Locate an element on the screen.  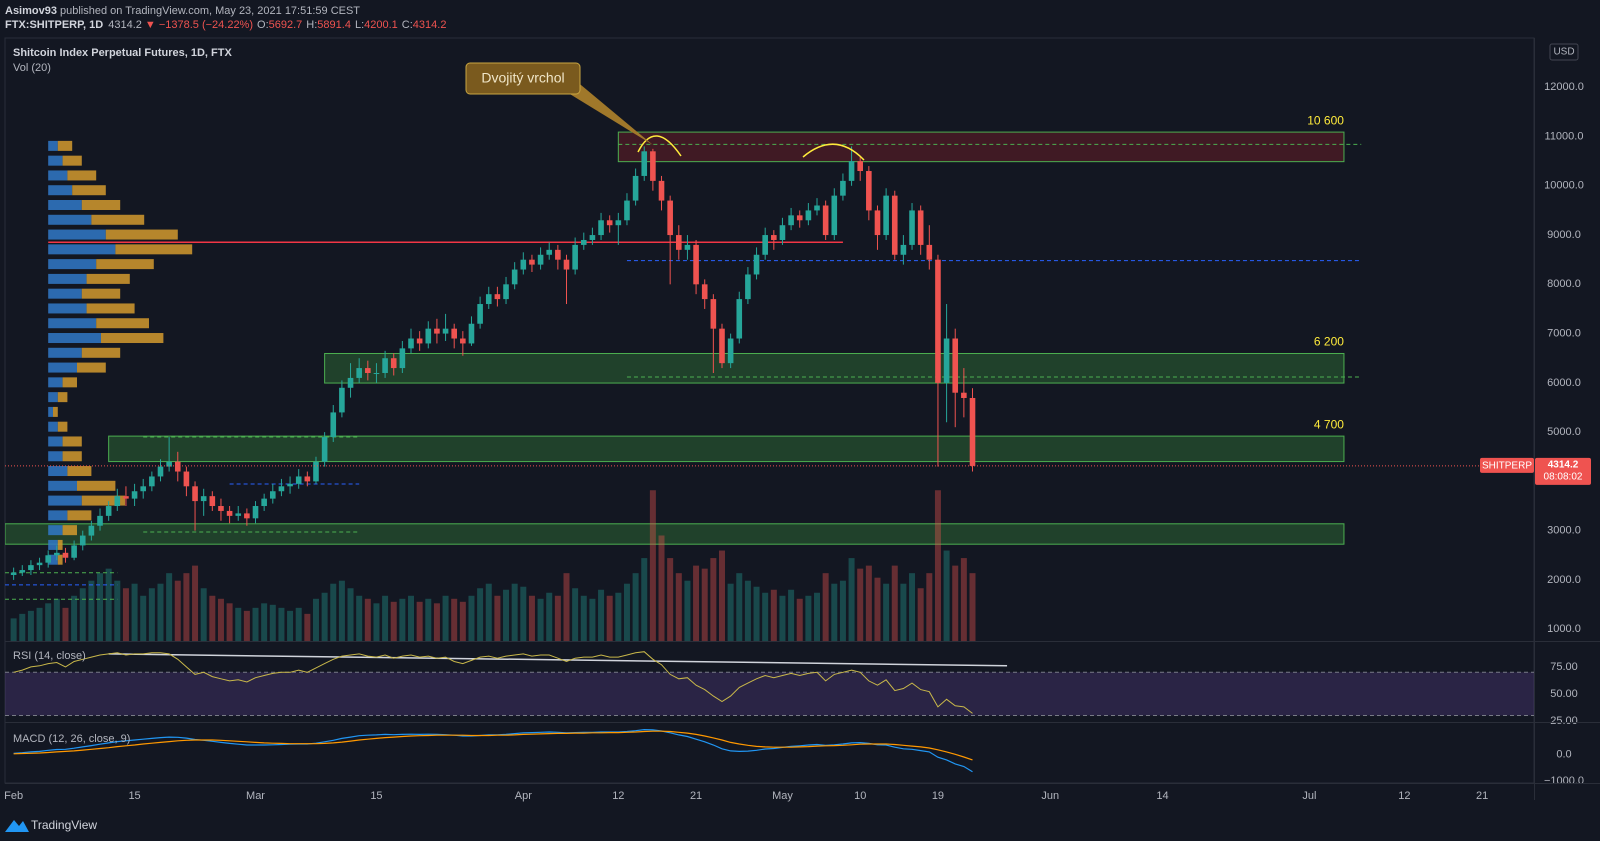
x-tick-label: Jul is located at coordinates (1309, 796).